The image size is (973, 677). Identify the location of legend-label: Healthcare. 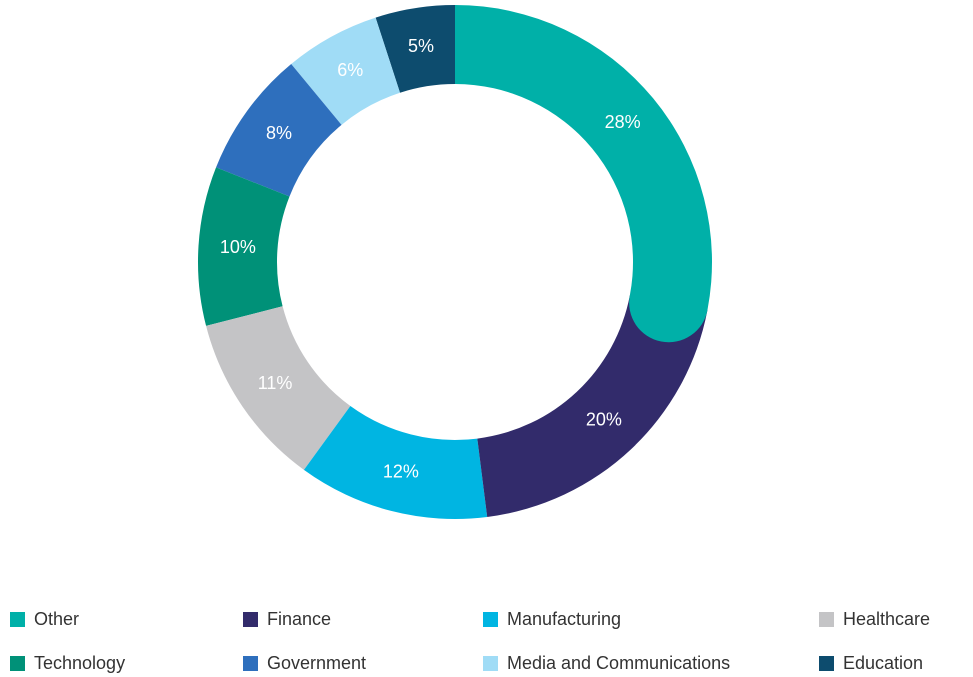
(886, 619).